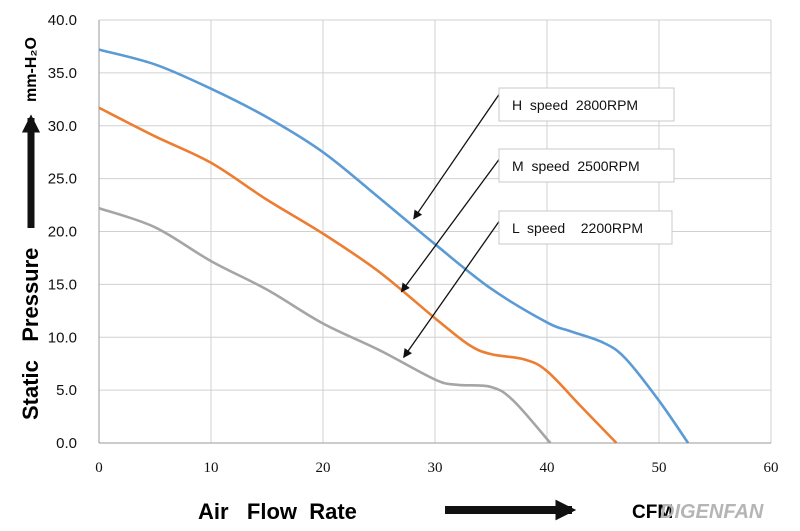  I want to click on annotation-label: M speed 2500RPM, so click(576, 166).